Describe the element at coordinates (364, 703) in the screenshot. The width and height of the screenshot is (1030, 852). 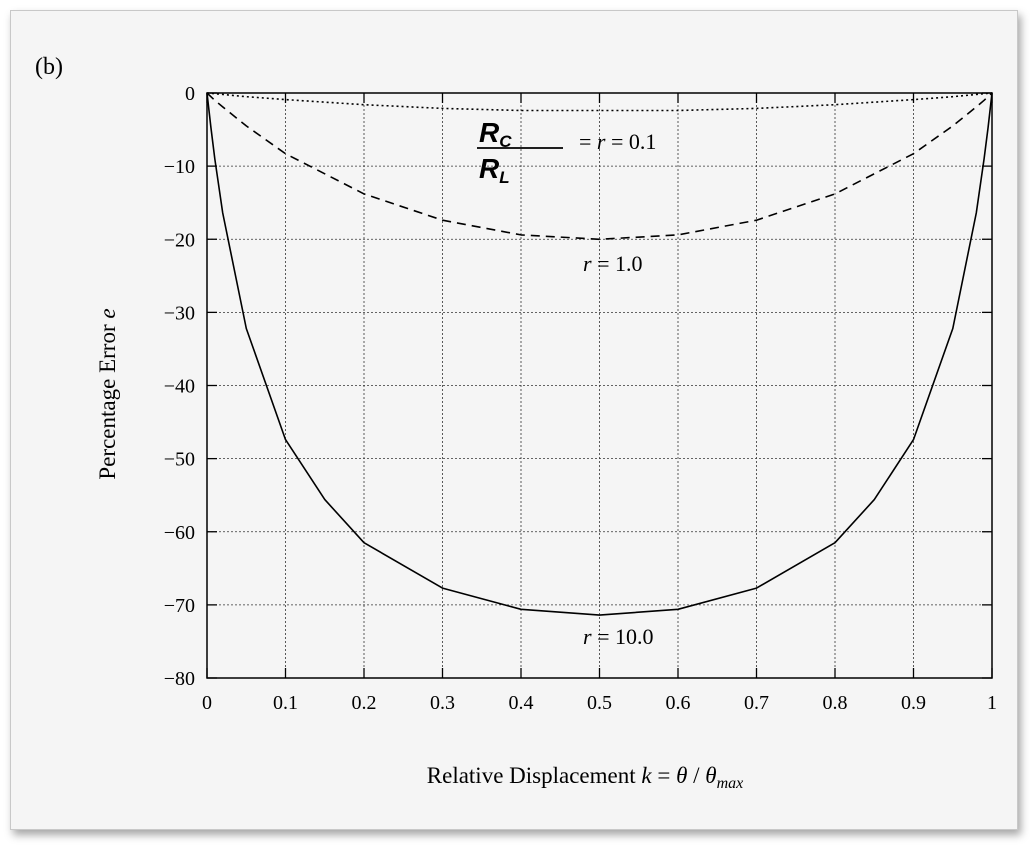
I see `x-tick-label: 0.2` at that location.